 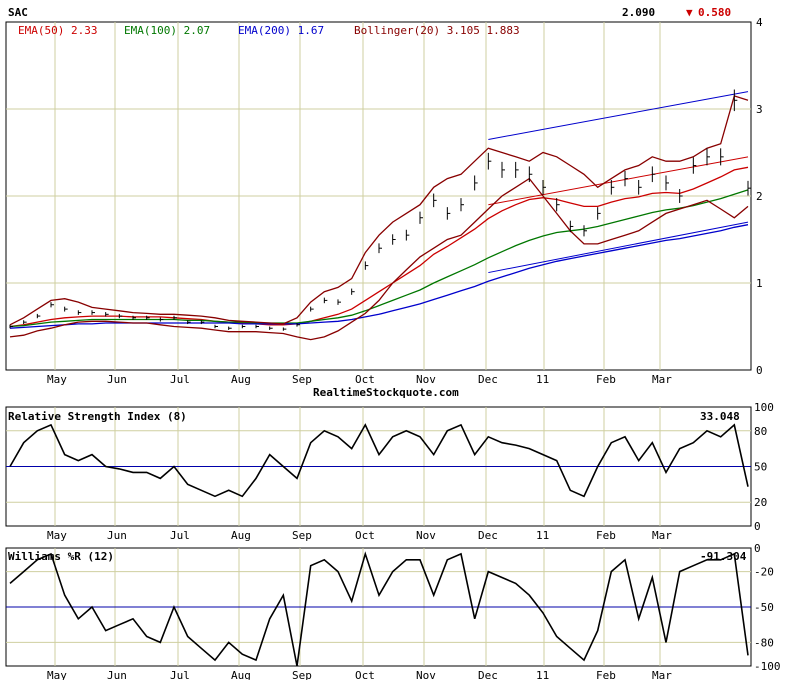 I want to click on legend-bollinger: Bollinger(20) 3.105 1.883, so click(x=437, y=30).